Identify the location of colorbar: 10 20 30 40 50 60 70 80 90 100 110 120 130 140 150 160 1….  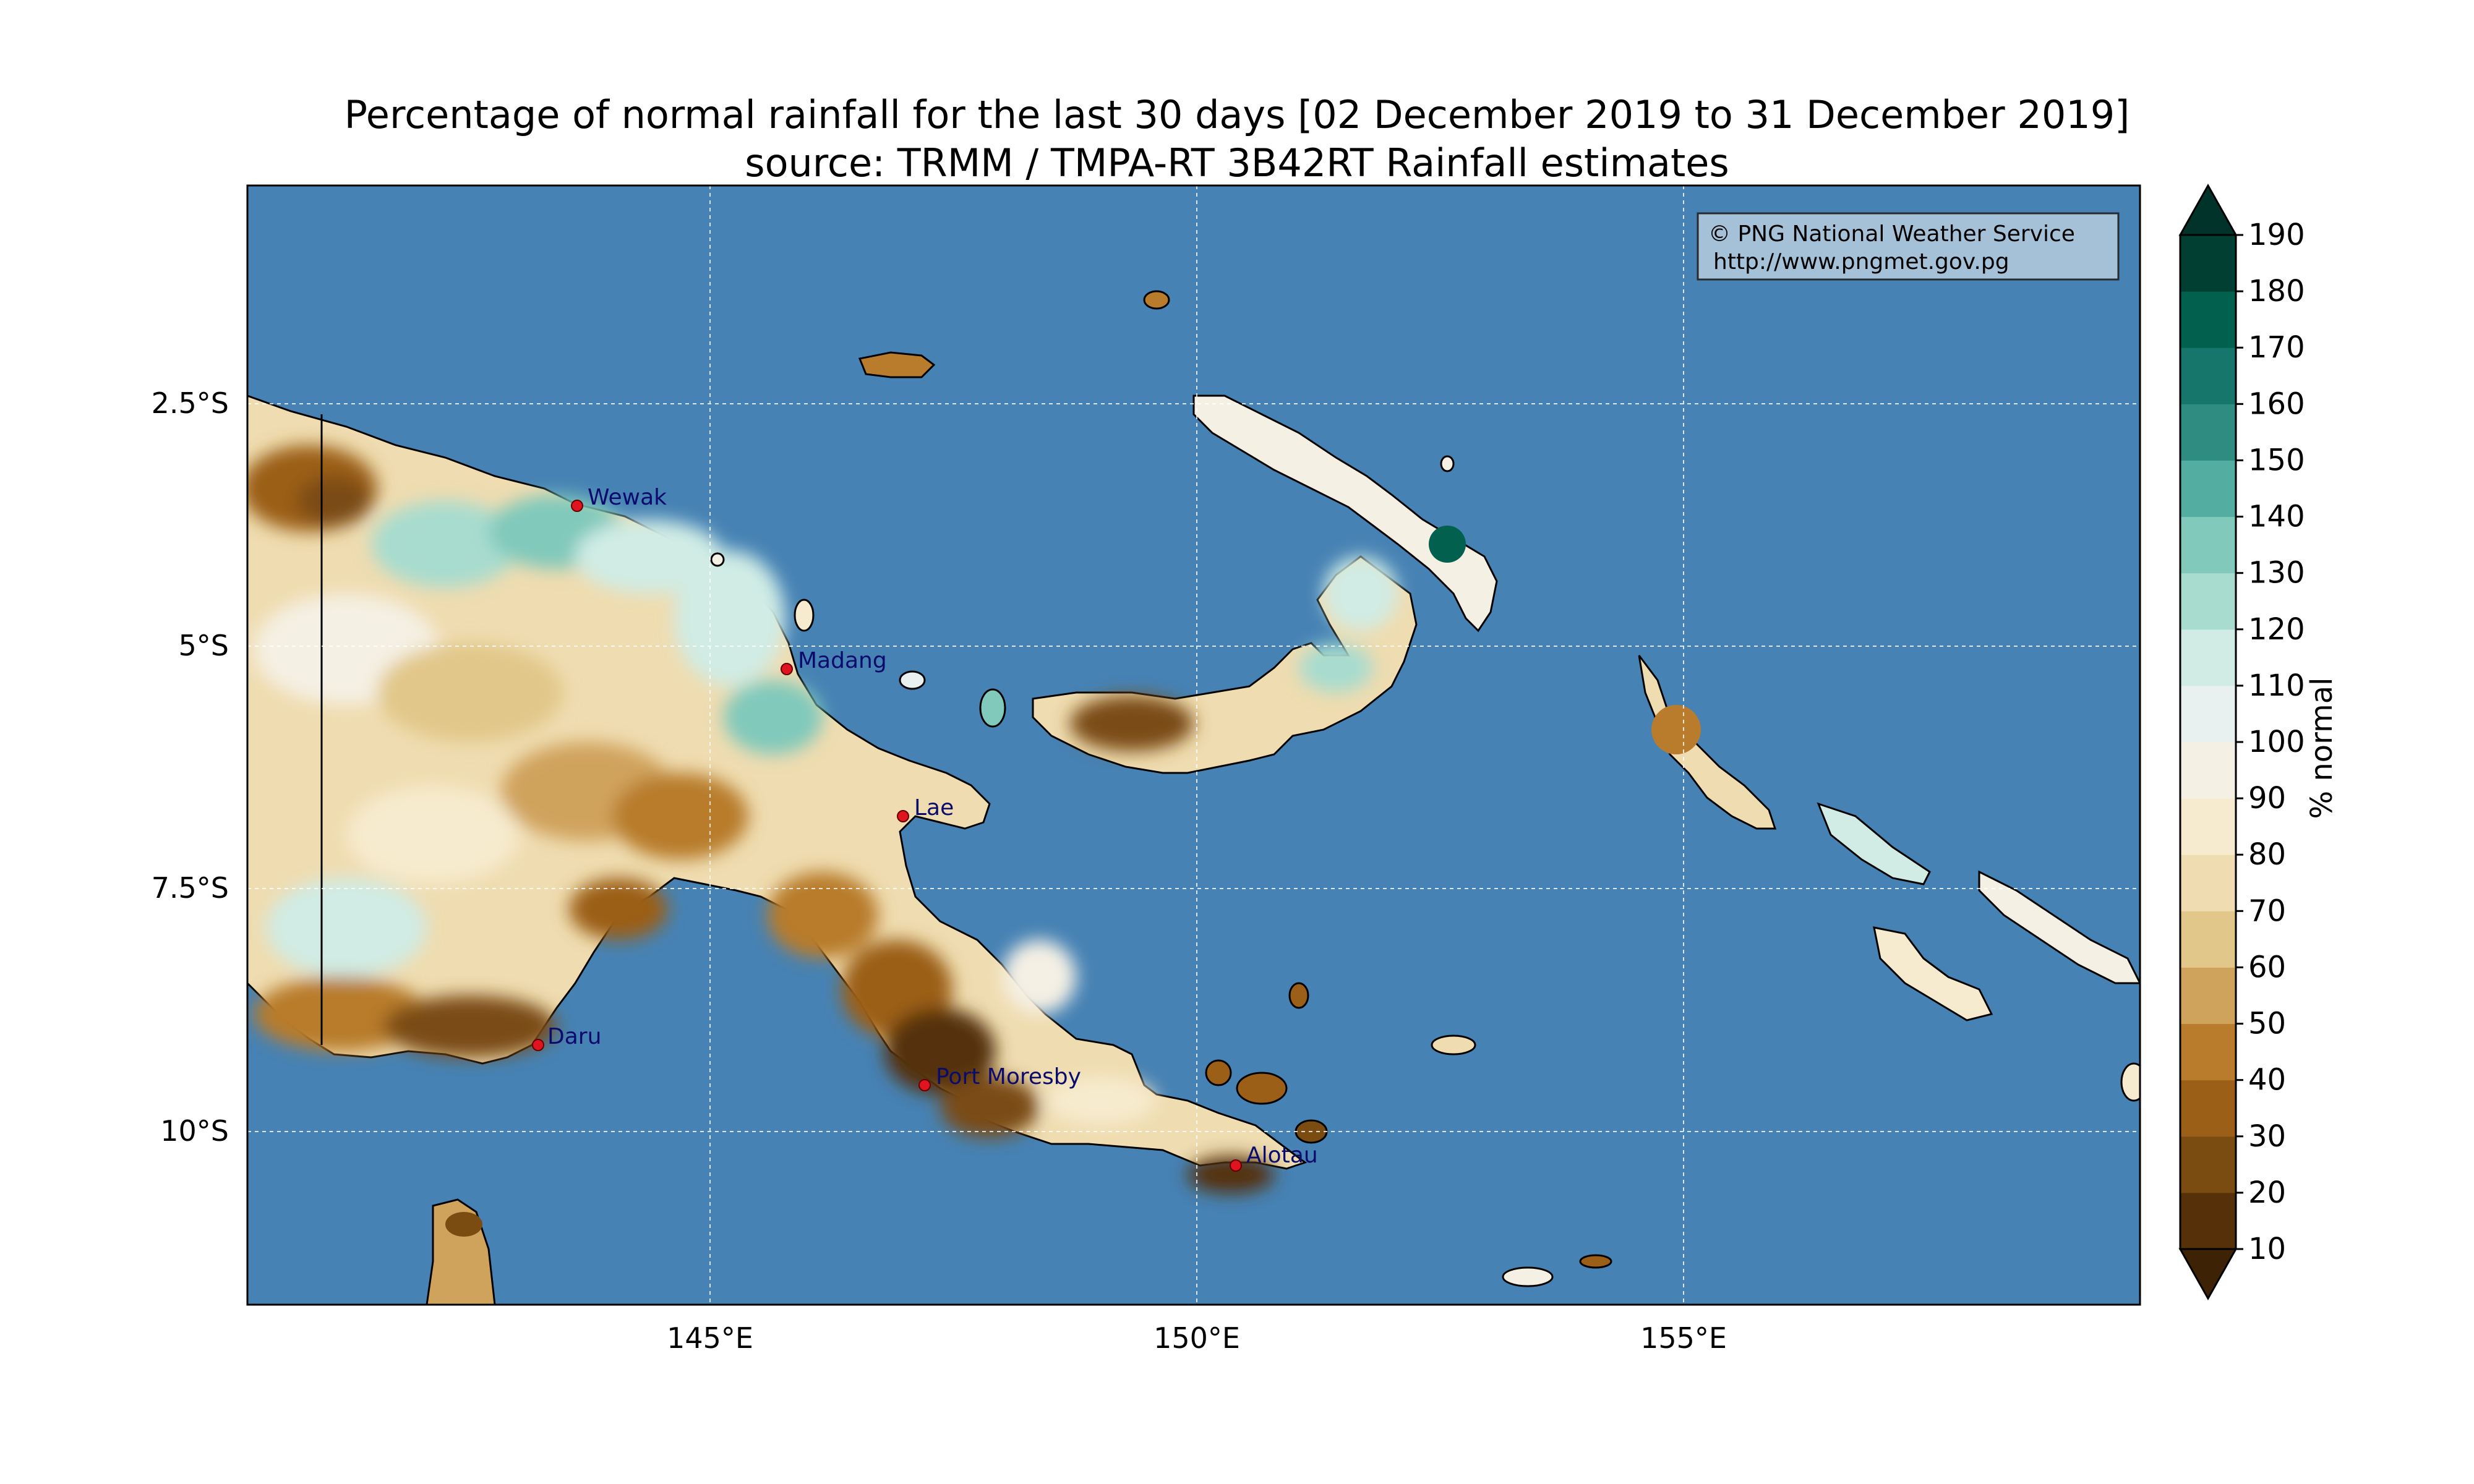
(2241, 742).